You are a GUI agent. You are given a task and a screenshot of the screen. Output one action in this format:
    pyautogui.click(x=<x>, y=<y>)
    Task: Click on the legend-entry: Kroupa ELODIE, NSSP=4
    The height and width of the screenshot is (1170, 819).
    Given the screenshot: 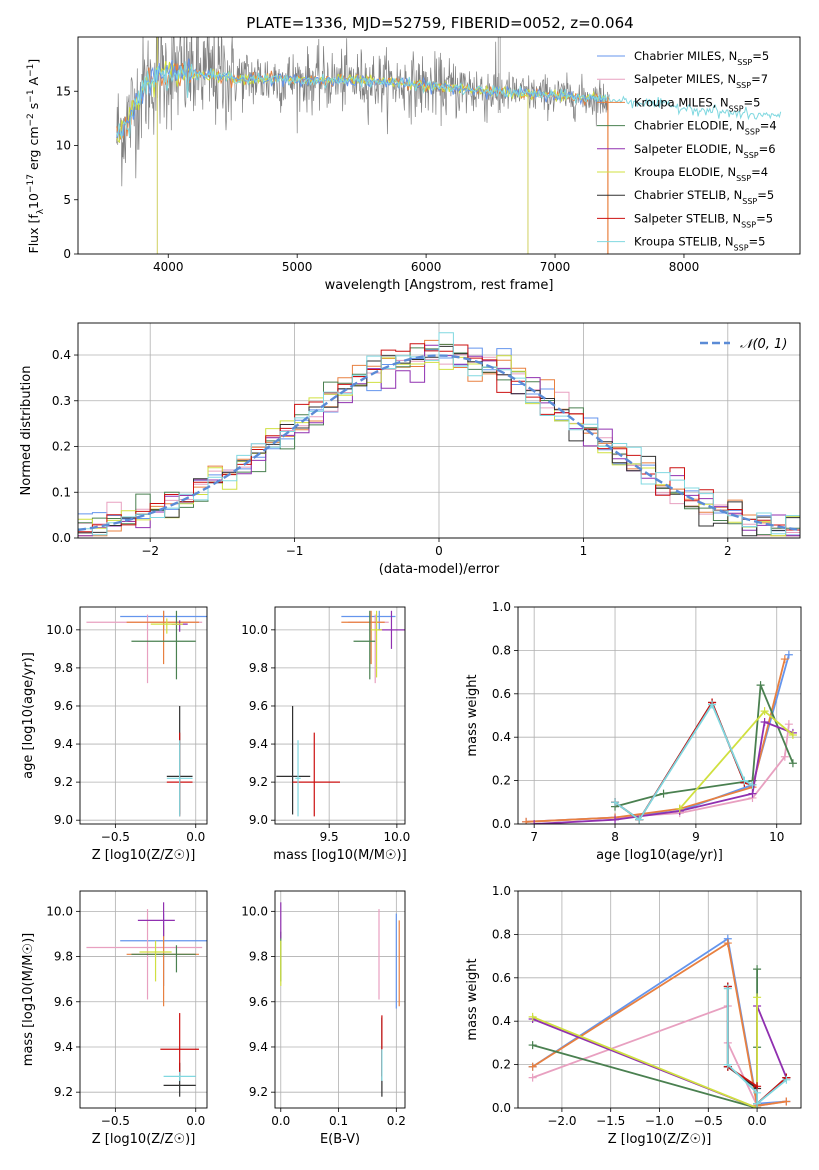 What is the action you would take?
    pyautogui.click(x=701, y=174)
    